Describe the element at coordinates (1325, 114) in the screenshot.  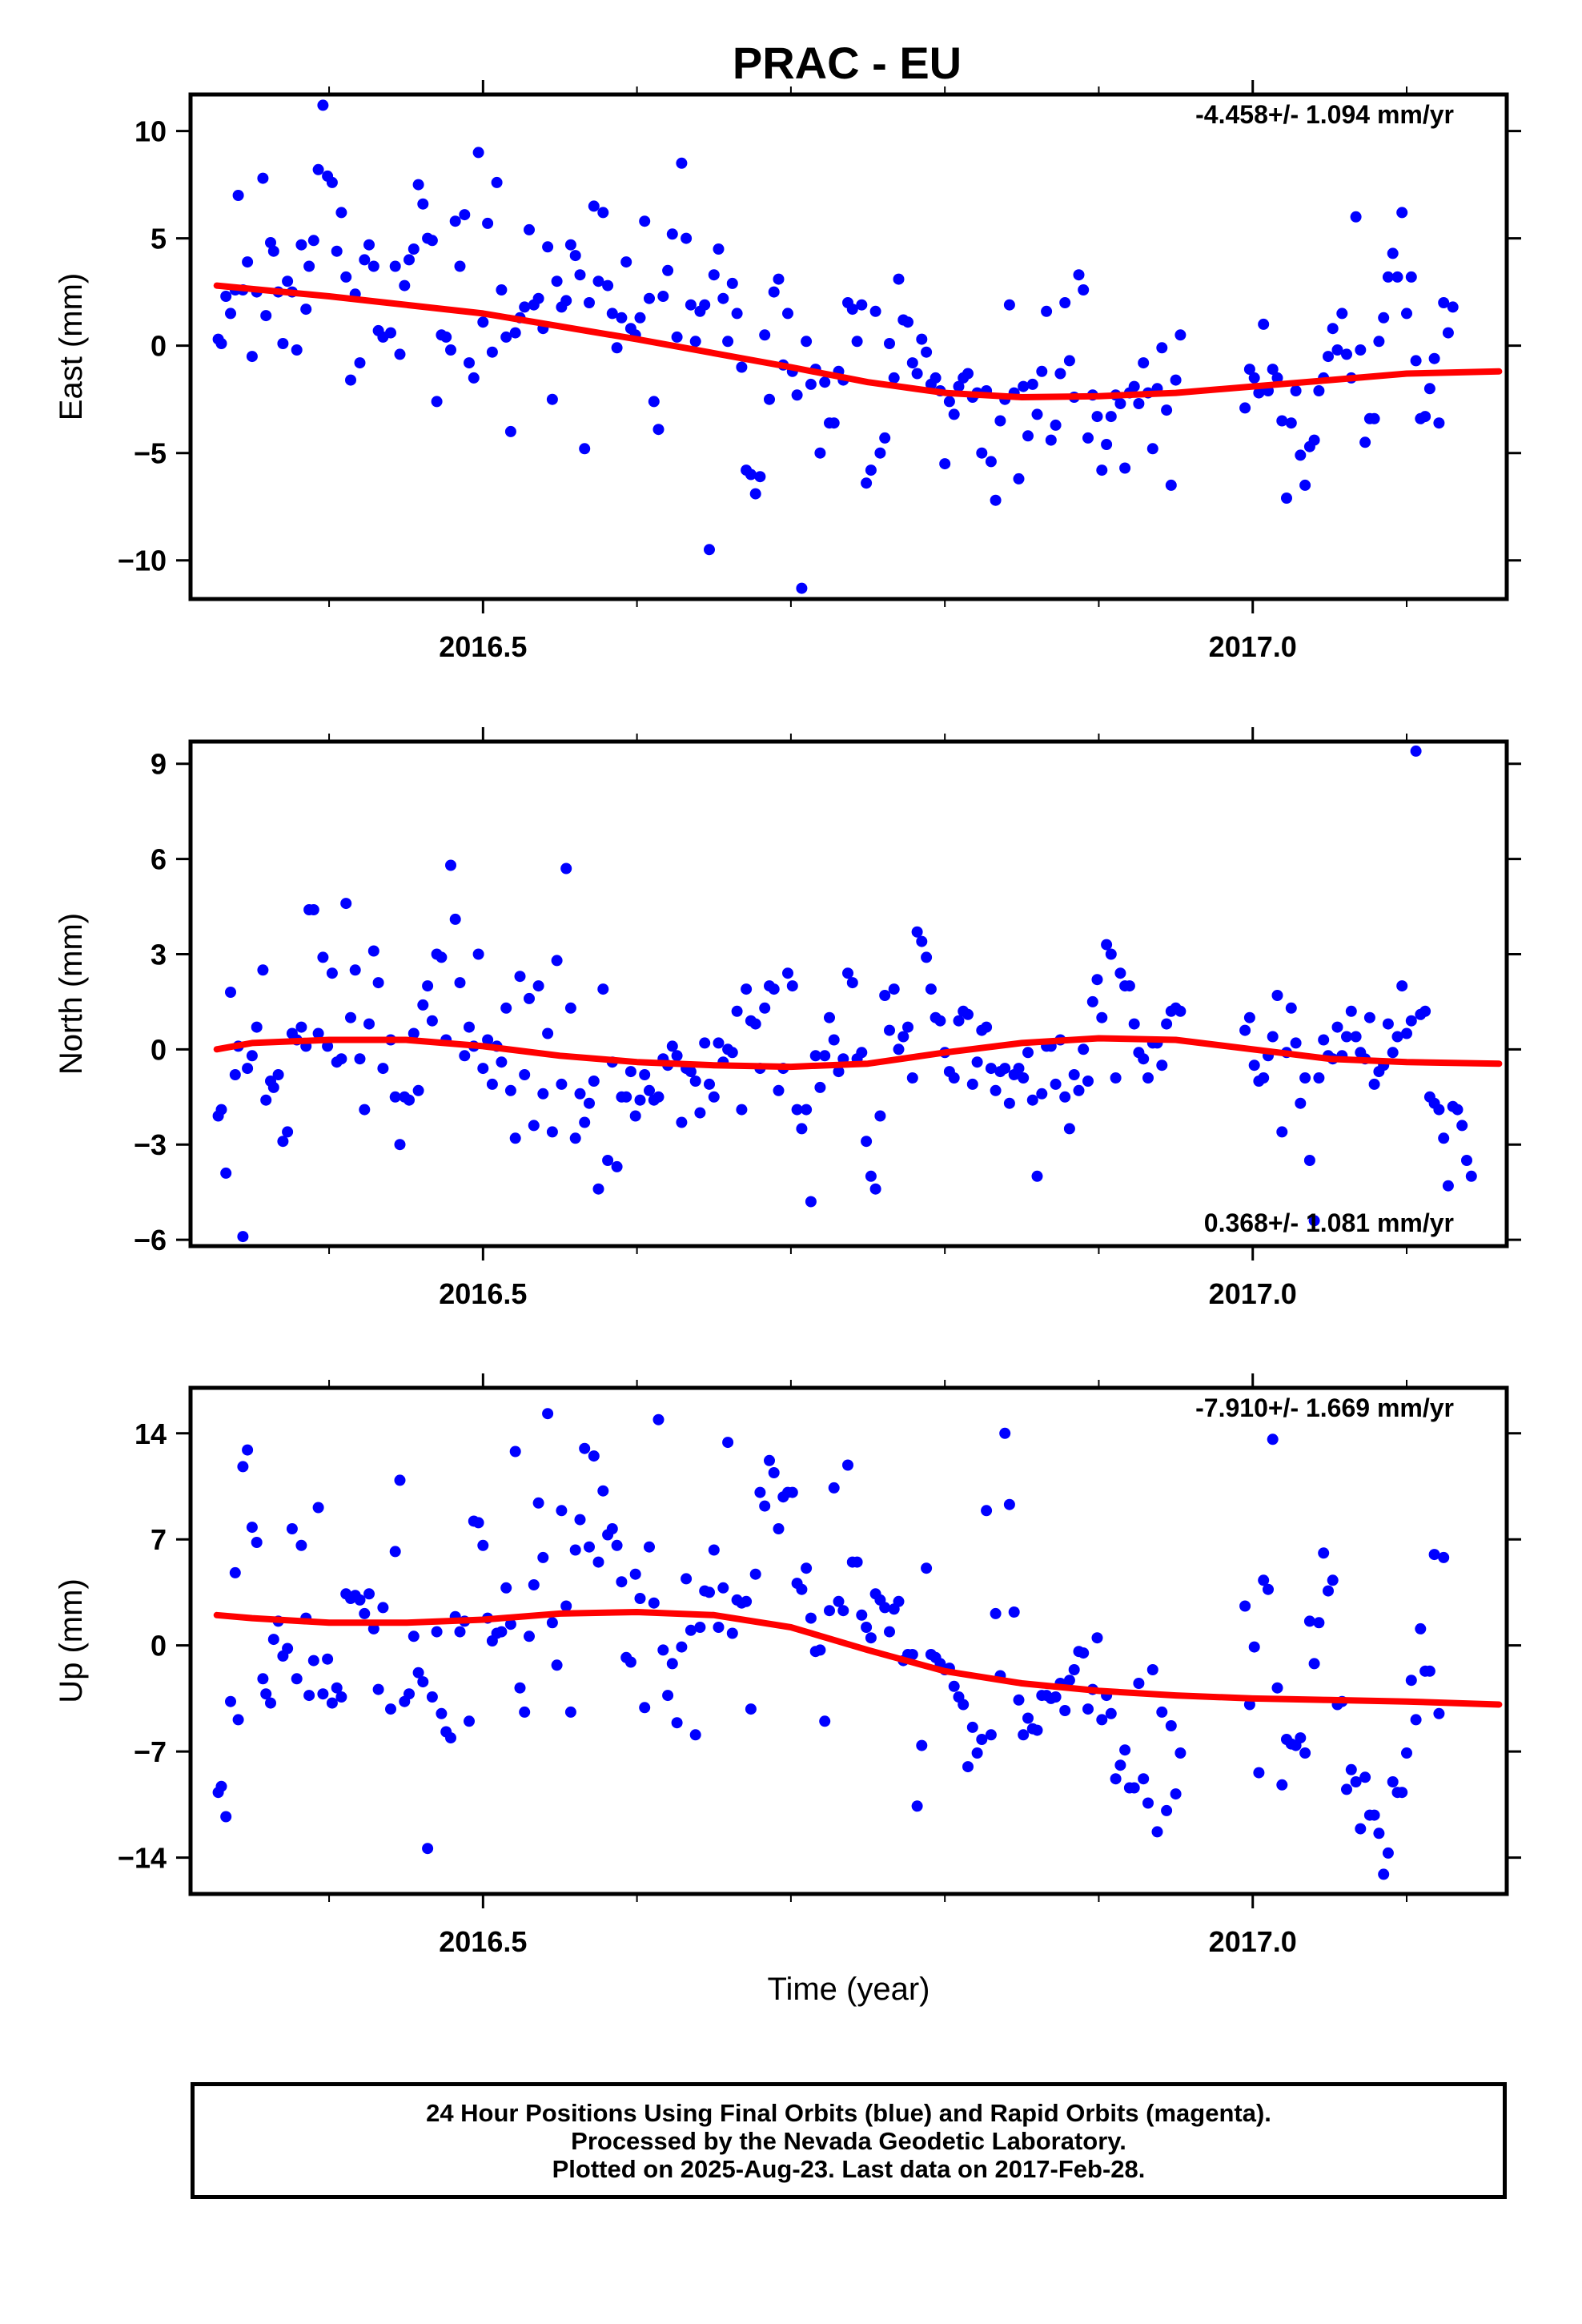
I see `velocity-label: -4.458+/- 1.094 mm/yr` at that location.